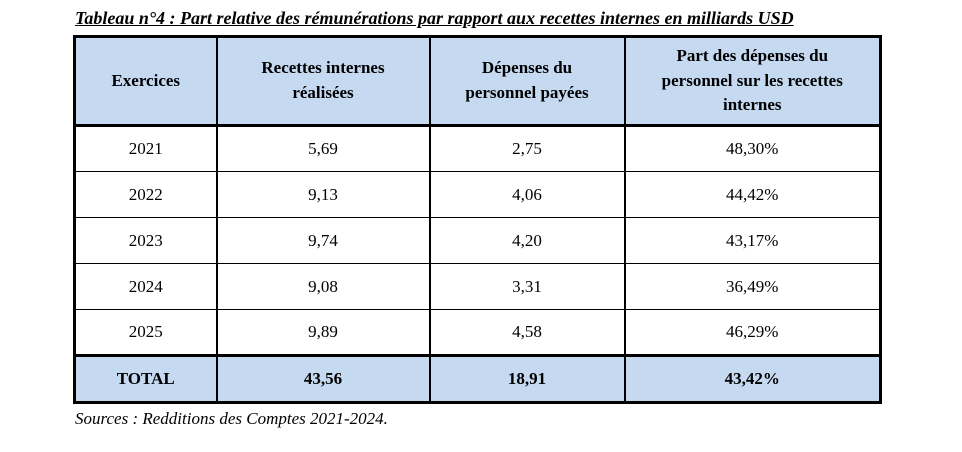  Describe the element at coordinates (323, 148) in the screenshot. I see `table-cell: 5,69` at that location.